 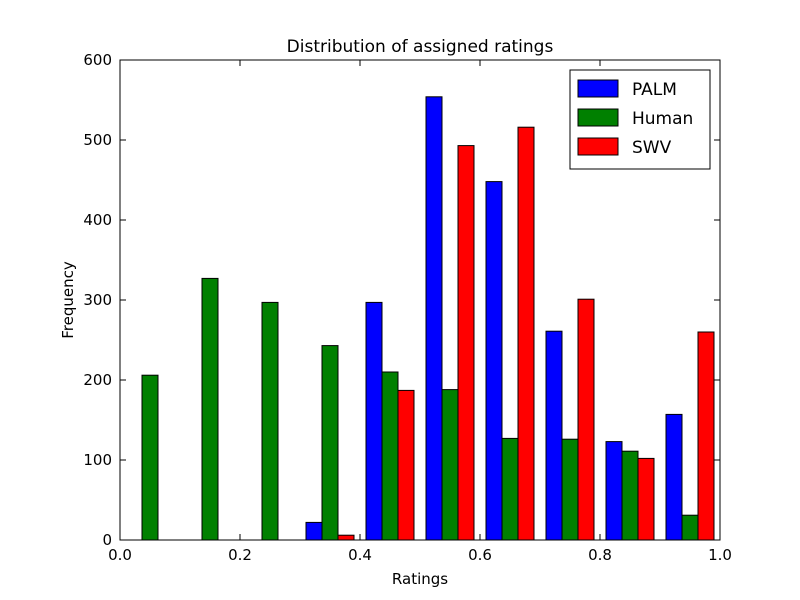 What do you see at coordinates (107, 540) in the screenshot?
I see `y-tick-label: 0` at bounding box center [107, 540].